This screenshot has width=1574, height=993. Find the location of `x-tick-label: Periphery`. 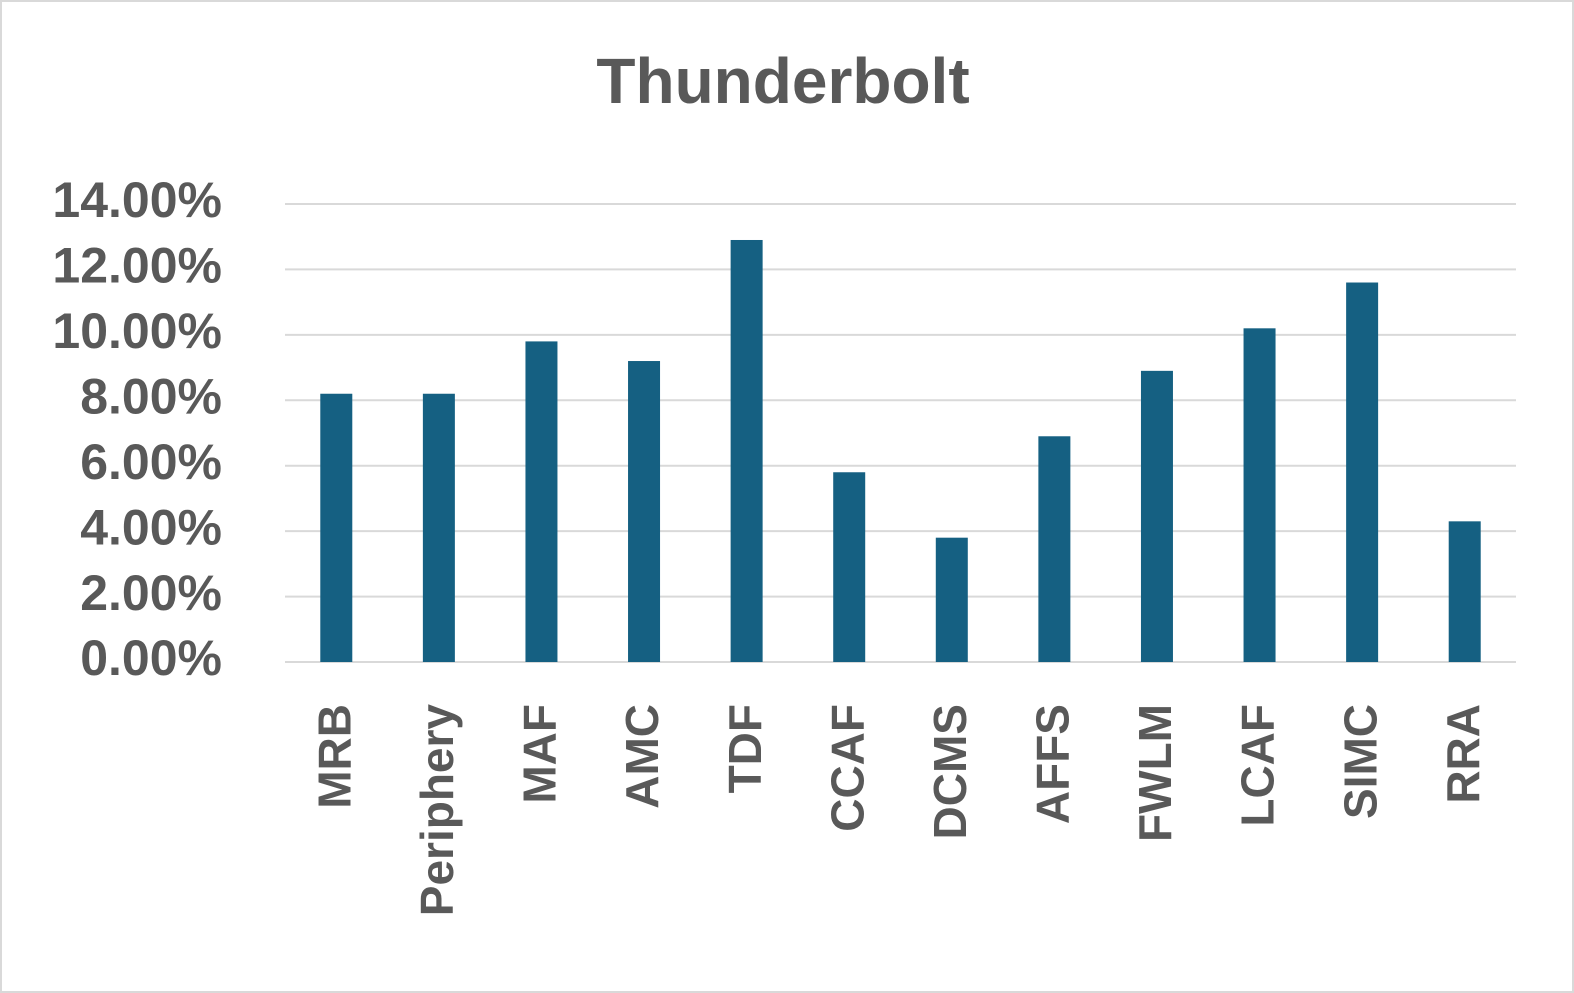

x-tick-label: Periphery is located at coordinates (437, 810).